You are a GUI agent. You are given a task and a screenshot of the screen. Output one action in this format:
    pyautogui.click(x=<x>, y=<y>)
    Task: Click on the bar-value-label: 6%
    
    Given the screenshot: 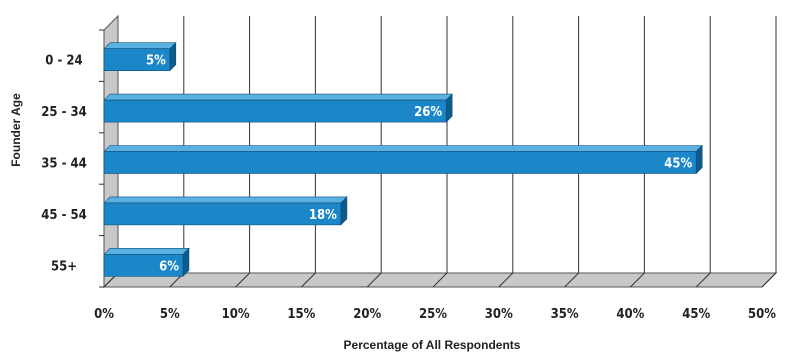 What is the action you would take?
    pyautogui.click(x=169, y=266)
    